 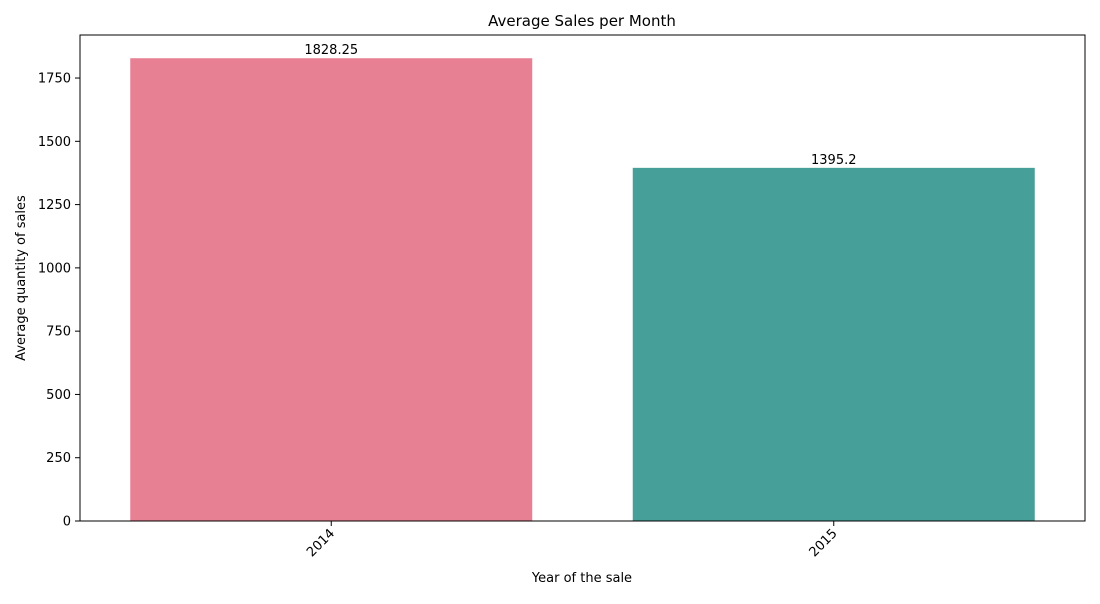 I want to click on y-tick-label-500: 500, so click(x=58, y=395).